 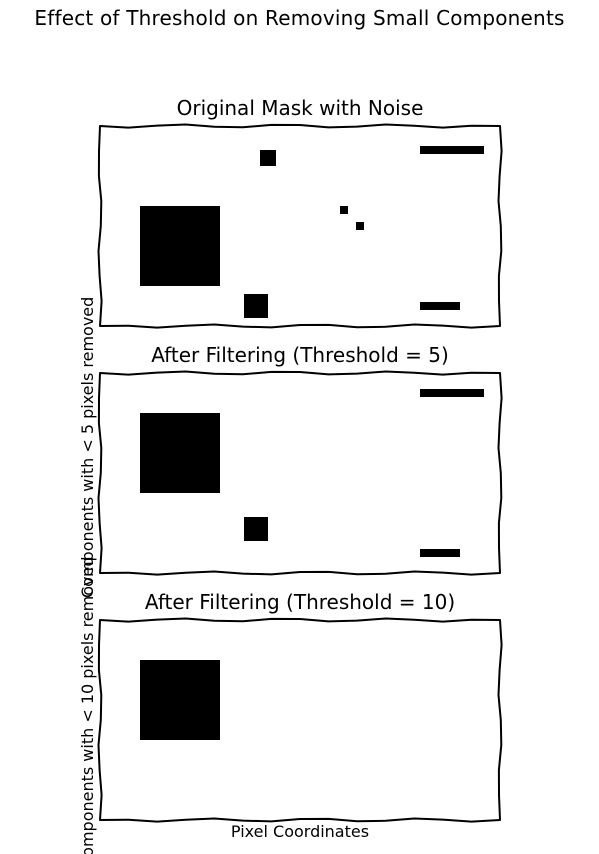 What do you see at coordinates (300, 355) in the screenshot?
I see `panel-2-title: After Filtering (Threshold = 5)` at bounding box center [300, 355].